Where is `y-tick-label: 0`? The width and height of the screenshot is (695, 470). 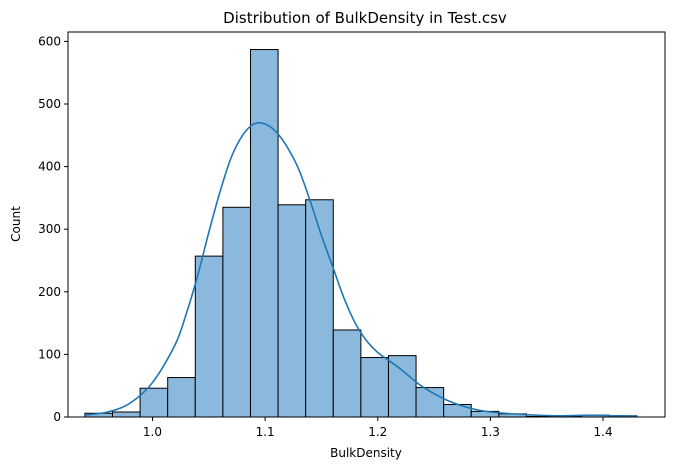
y-tick-label: 0 is located at coordinates (57, 417).